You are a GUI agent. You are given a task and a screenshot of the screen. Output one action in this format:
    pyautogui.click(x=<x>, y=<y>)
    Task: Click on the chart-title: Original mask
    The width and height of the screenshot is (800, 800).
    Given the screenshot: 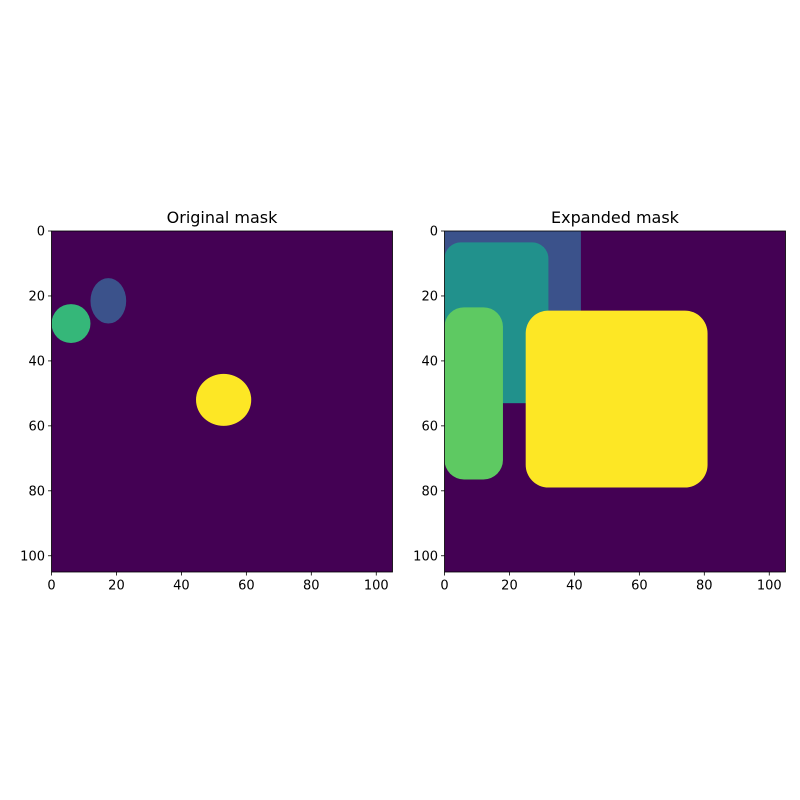 What is the action you would take?
    pyautogui.click(x=222, y=217)
    